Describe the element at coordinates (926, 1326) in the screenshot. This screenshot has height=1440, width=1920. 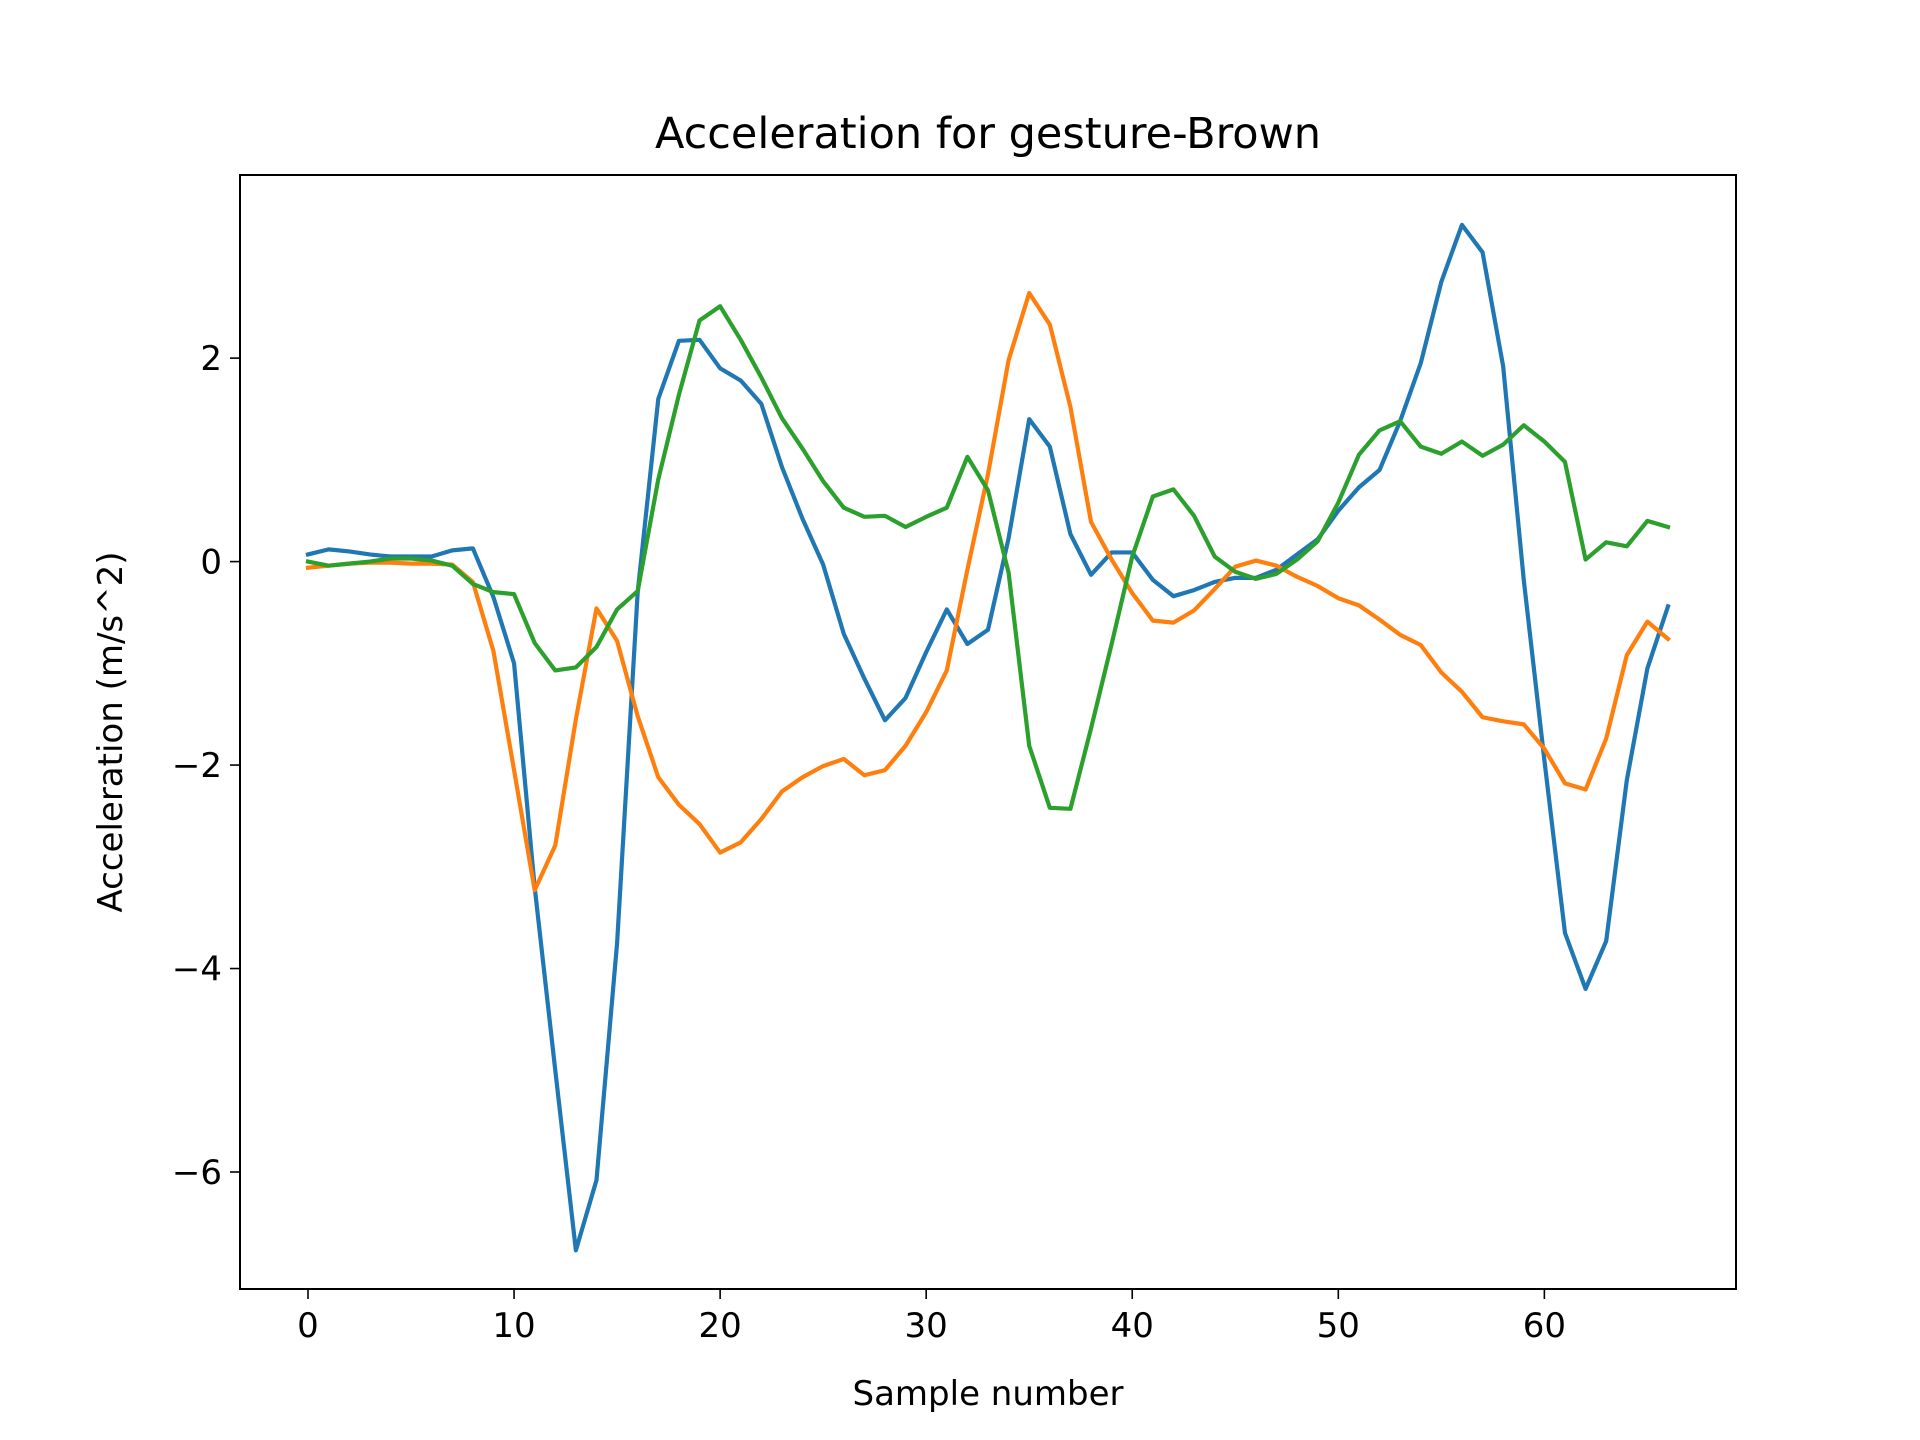
I see `x-tick-label: 30` at that location.